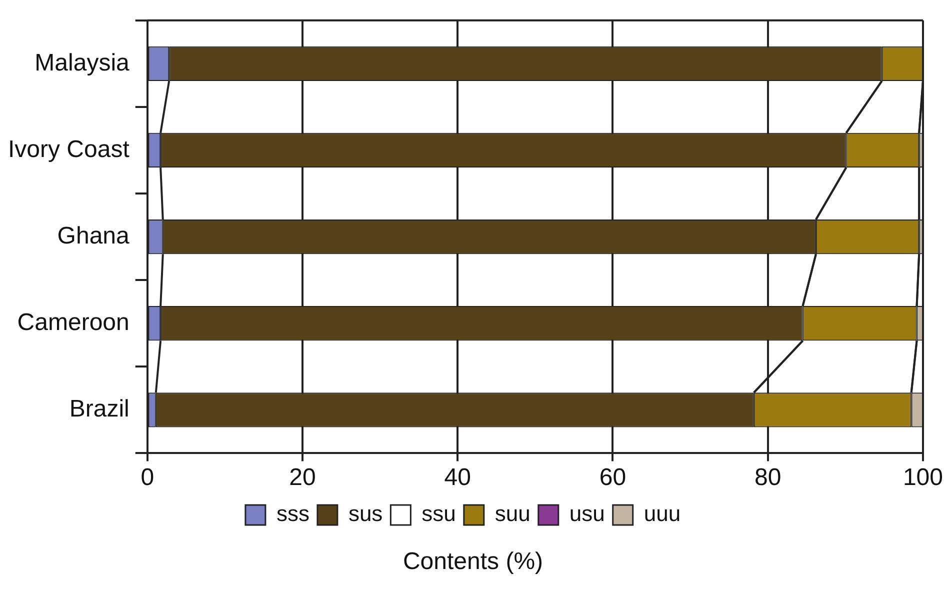  Describe the element at coordinates (99, 409) in the screenshot. I see `y-tick-label: Brazil` at that location.